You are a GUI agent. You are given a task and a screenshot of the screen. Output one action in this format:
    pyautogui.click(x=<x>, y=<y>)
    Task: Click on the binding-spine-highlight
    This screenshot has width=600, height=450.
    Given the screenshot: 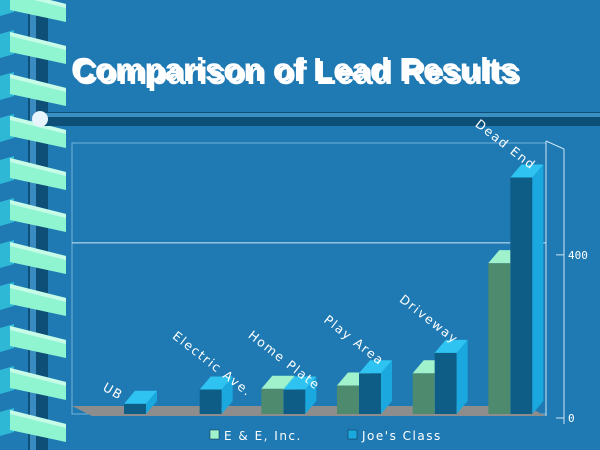 What is the action you would take?
    pyautogui.click(x=33, y=225)
    